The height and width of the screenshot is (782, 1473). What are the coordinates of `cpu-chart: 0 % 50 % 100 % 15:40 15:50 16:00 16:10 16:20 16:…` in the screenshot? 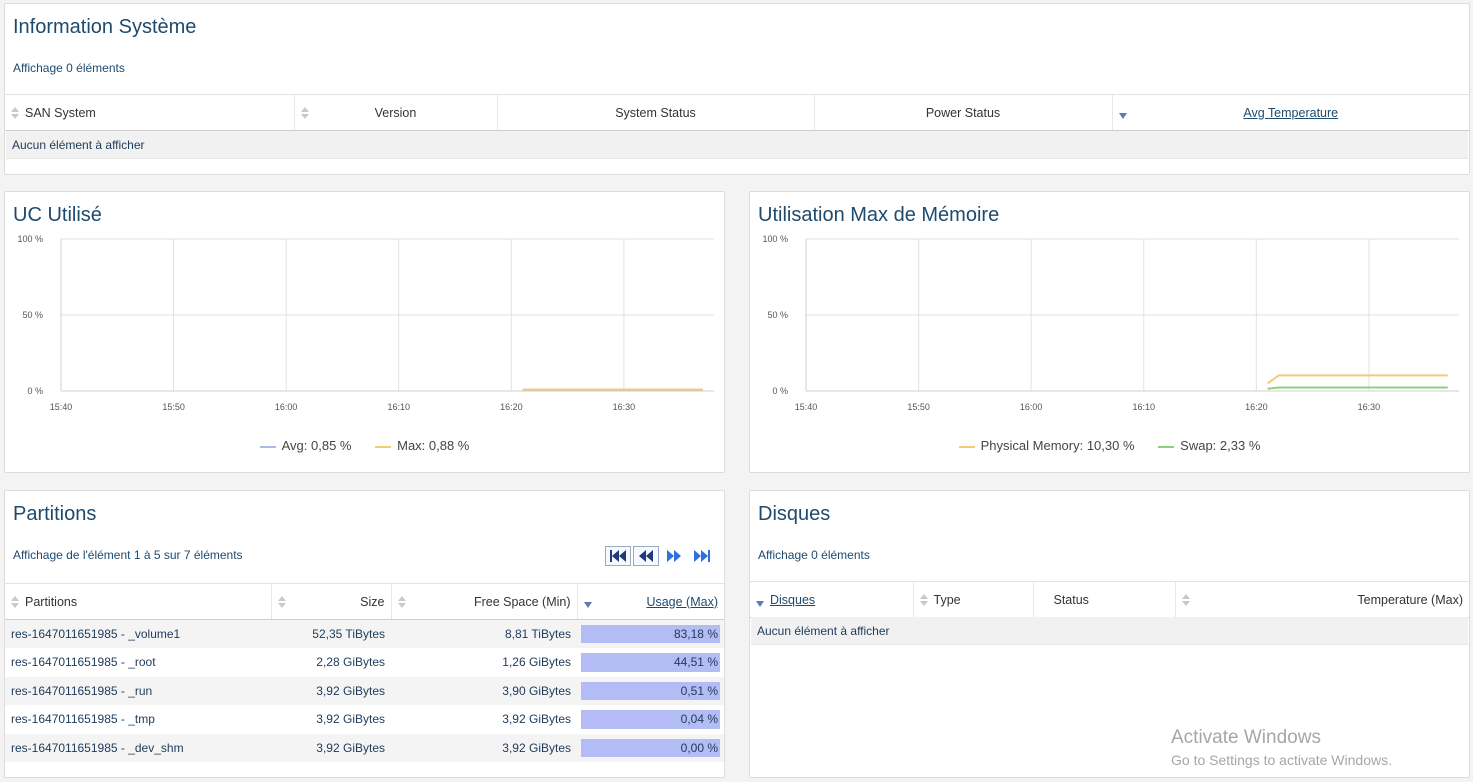 It's located at (365, 323).